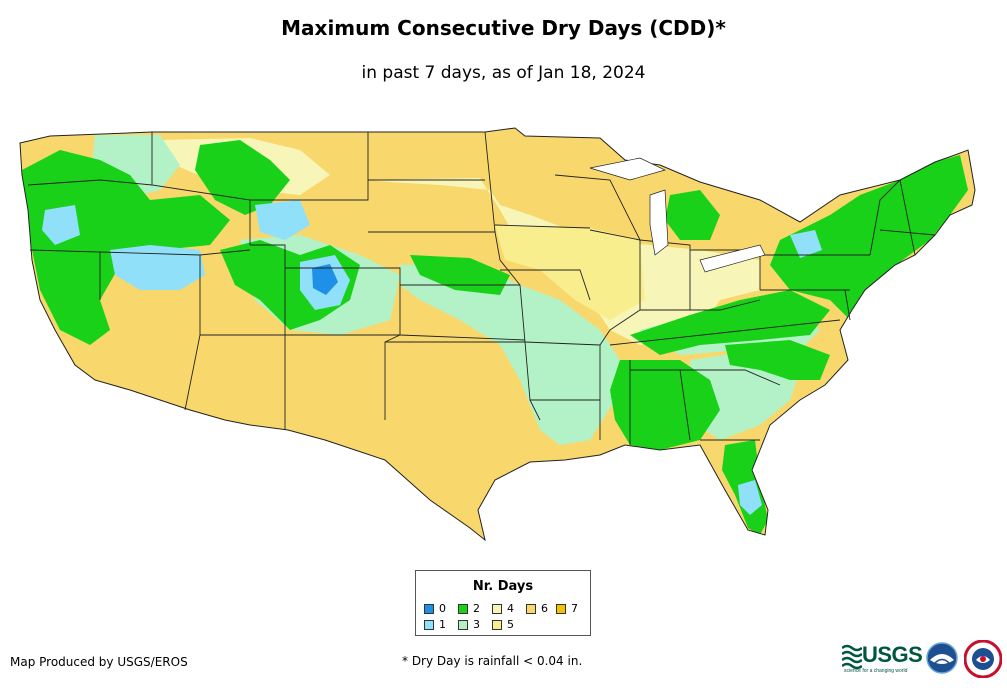 The width and height of the screenshot is (1007, 691). I want to click on region-1-day-northeast, so click(806, 244).